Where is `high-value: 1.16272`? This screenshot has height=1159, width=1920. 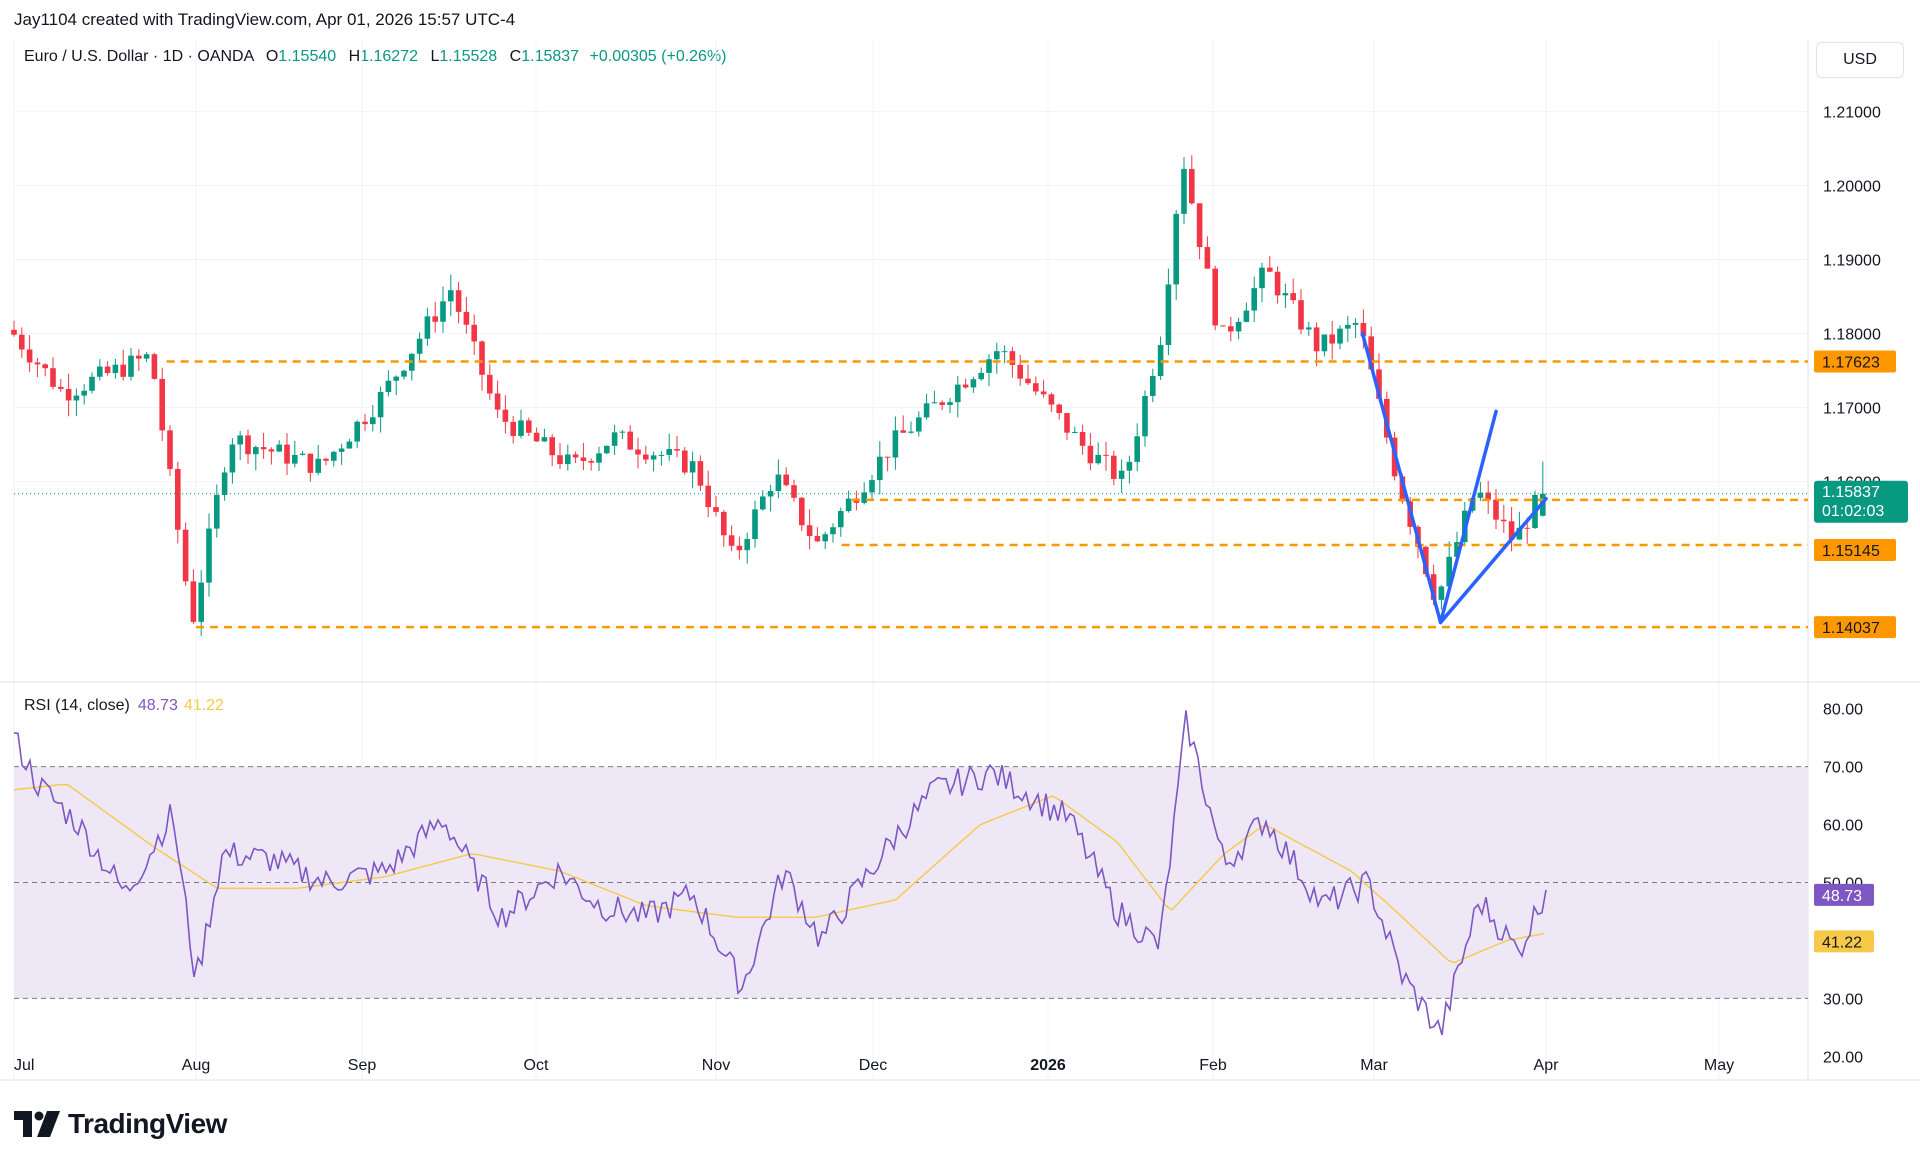 high-value: 1.16272 is located at coordinates (389, 56).